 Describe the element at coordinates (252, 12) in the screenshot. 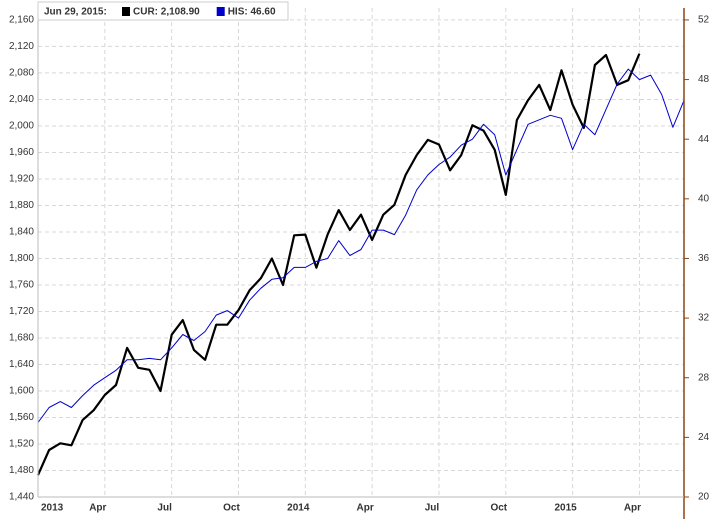

I see `legend-label: HIS: 46.60` at that location.